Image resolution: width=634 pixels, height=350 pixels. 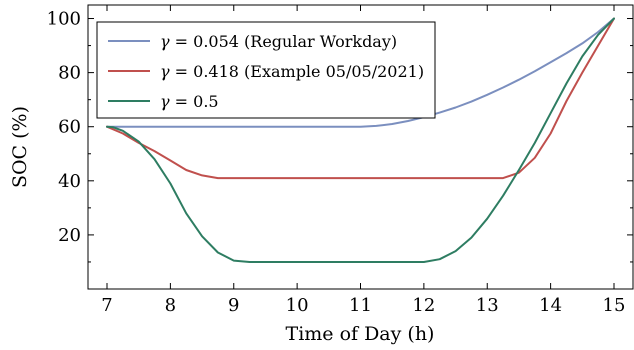 What do you see at coordinates (64, 19) in the screenshot?
I see `y-tick-label: 100` at bounding box center [64, 19].